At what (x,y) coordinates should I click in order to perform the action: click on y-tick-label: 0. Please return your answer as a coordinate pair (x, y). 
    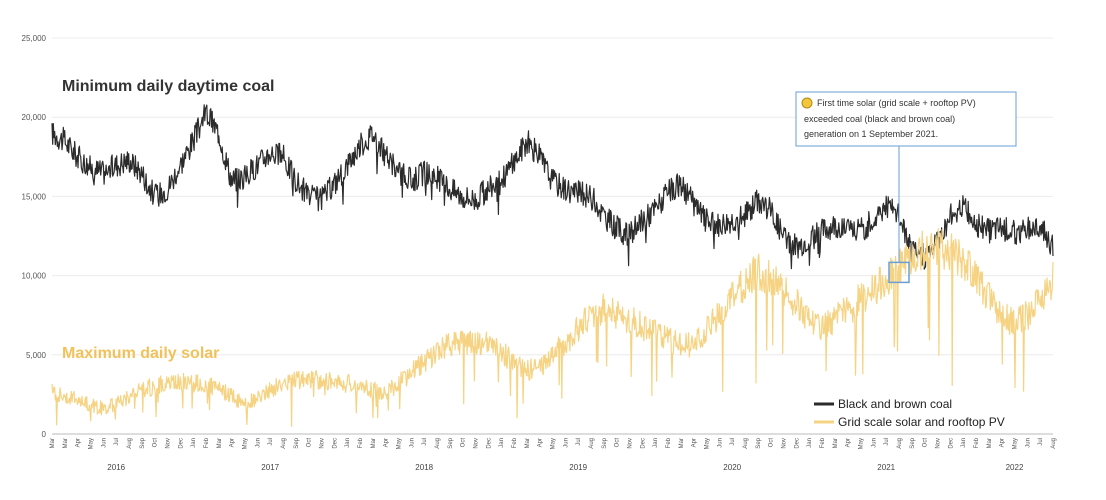
    Looking at the image, I should click on (44, 434).